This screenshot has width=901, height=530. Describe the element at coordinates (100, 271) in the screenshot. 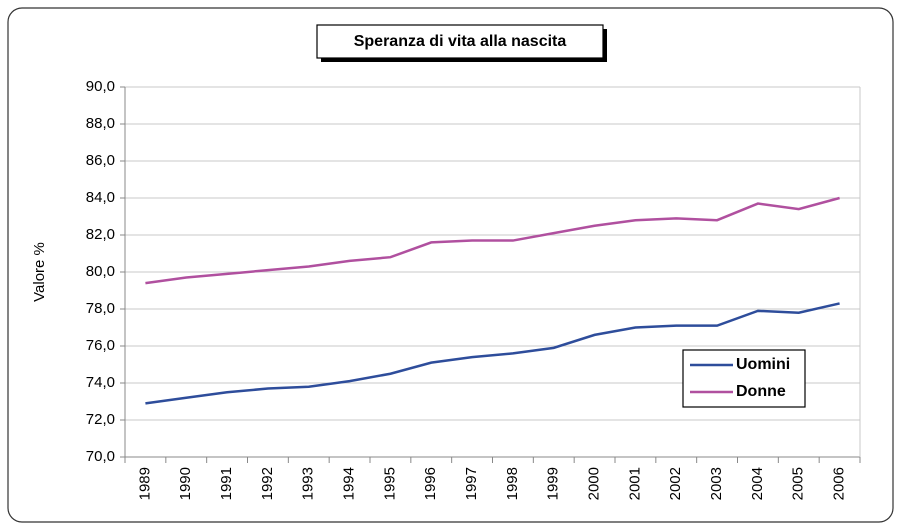

I see `y-tick-label: 80,0` at that location.